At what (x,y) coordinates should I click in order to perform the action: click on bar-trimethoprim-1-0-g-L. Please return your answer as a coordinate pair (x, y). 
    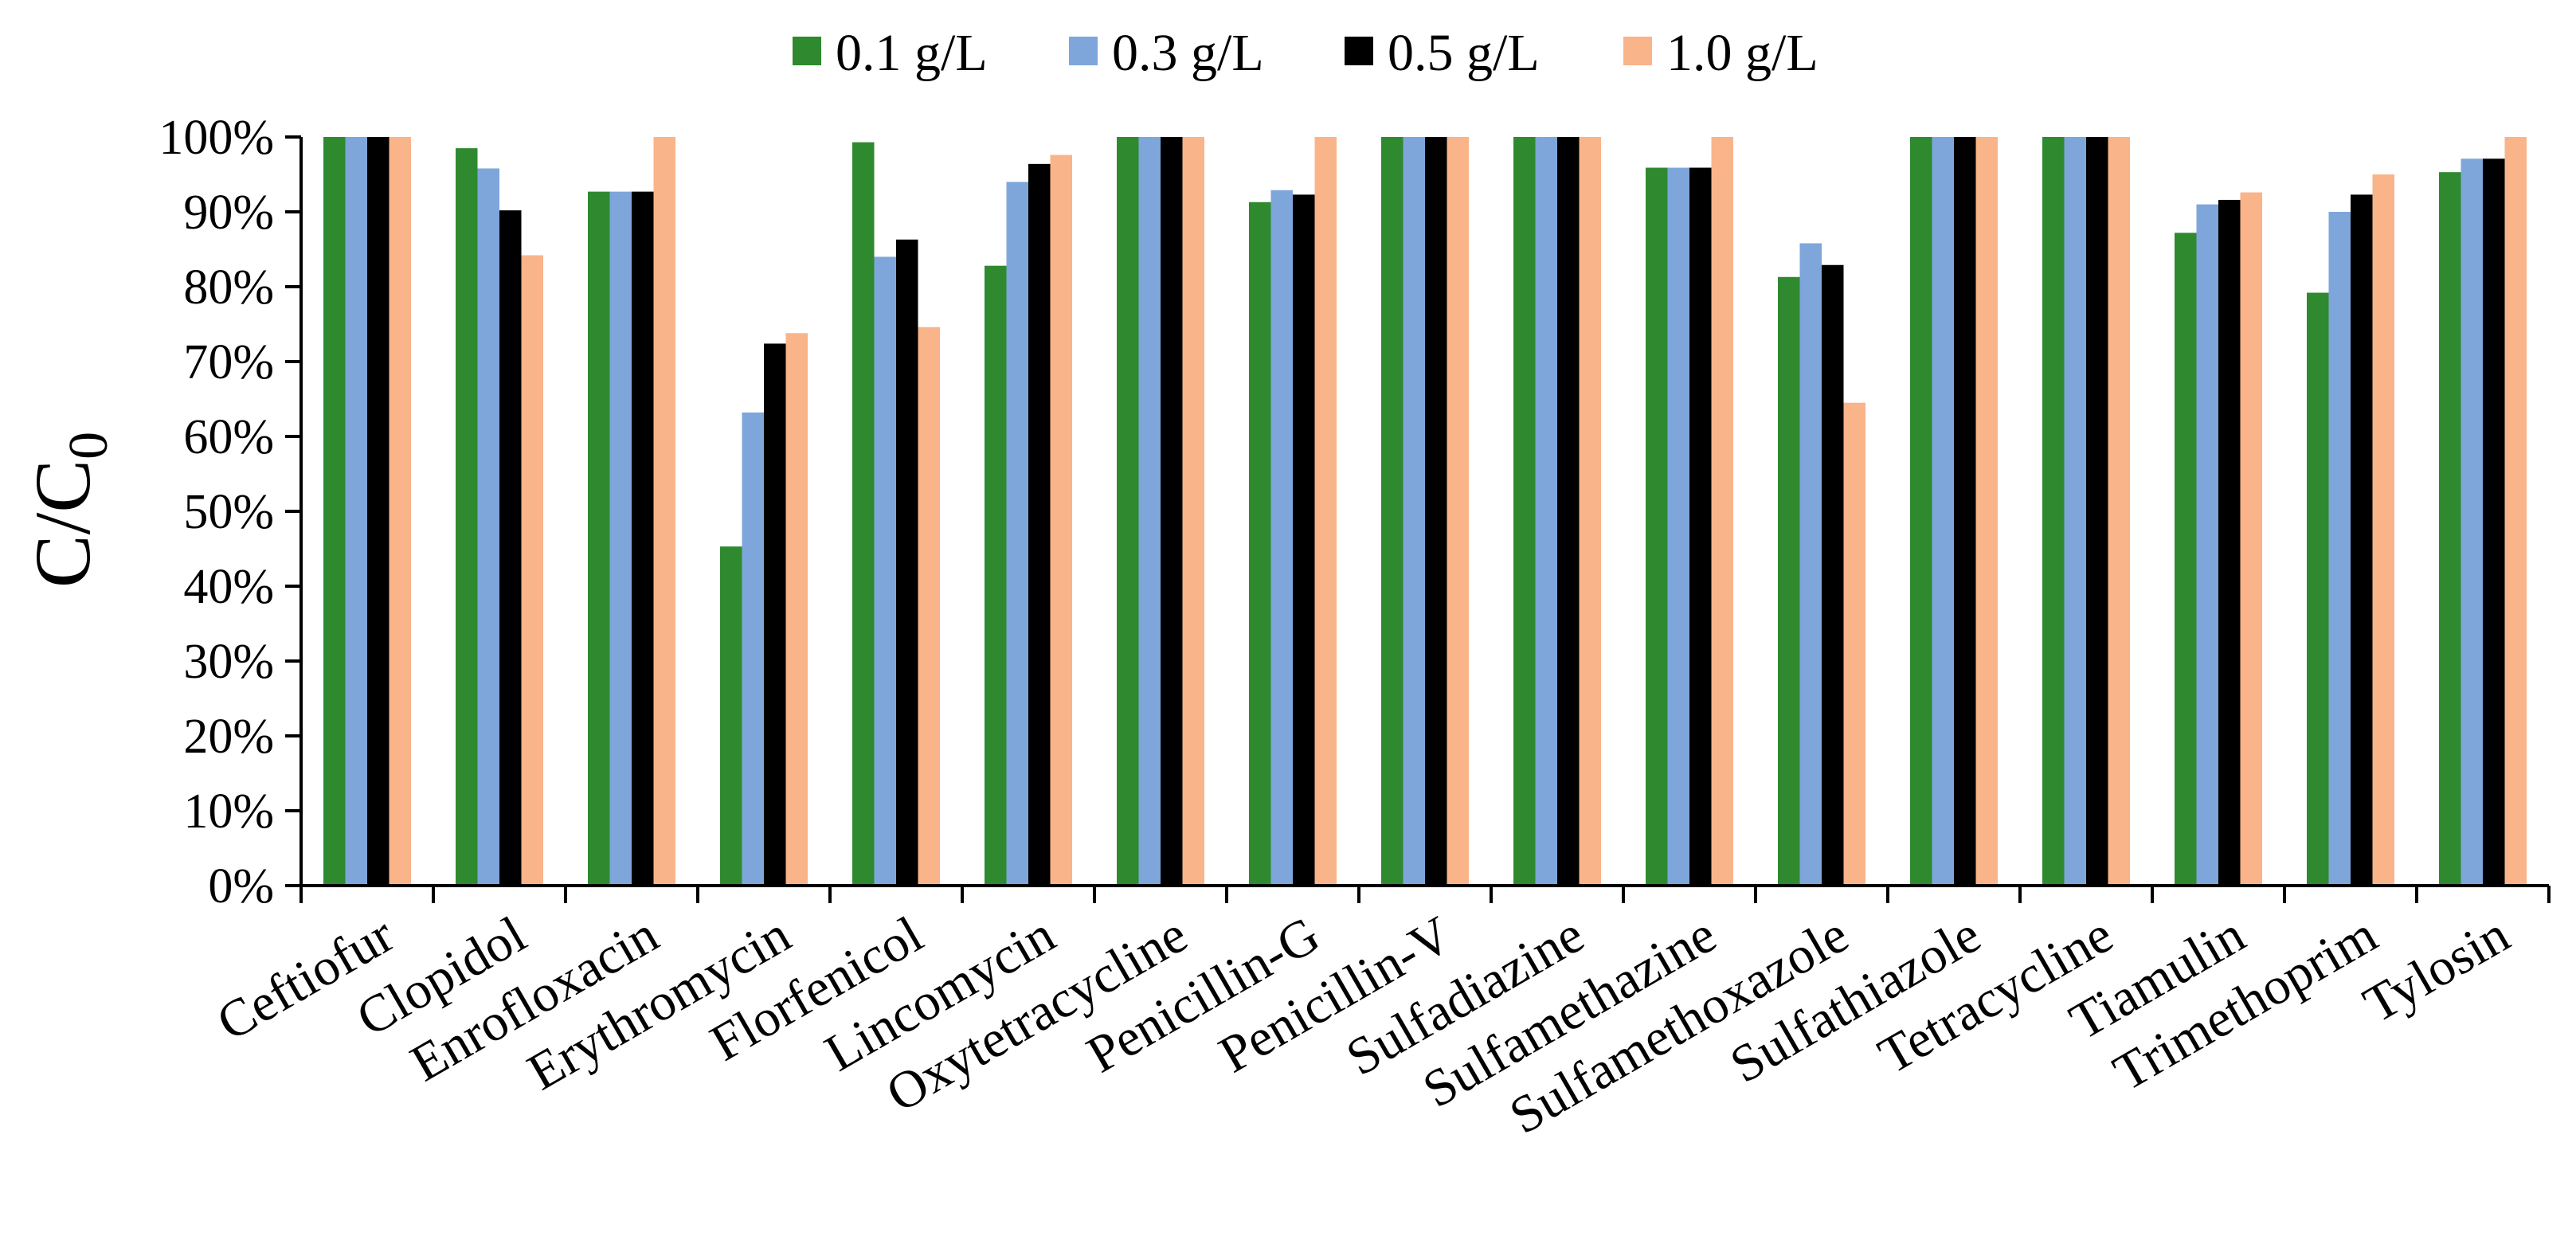
    Looking at the image, I should click on (2383, 530).